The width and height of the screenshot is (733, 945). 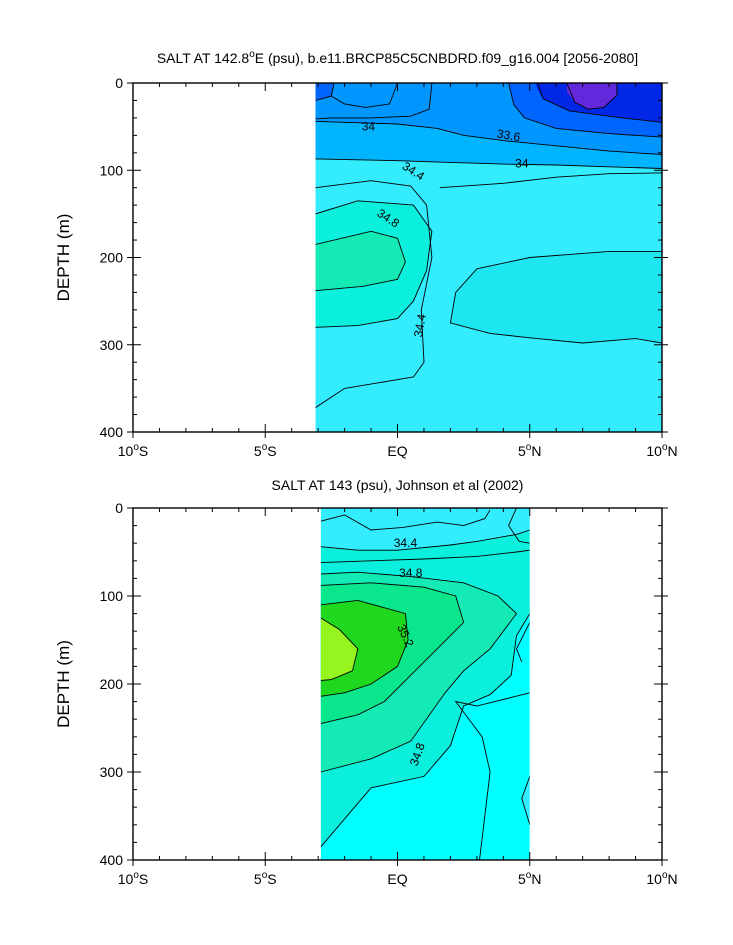 I want to click on contour-label-0: 34, so click(x=369, y=127).